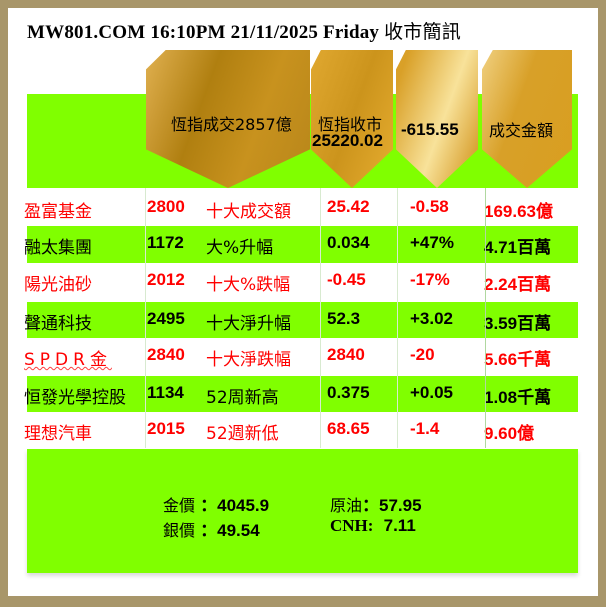 This screenshot has width=606, height=607. I want to click on turnover-amount: 2.24百萬, so click(518, 284).